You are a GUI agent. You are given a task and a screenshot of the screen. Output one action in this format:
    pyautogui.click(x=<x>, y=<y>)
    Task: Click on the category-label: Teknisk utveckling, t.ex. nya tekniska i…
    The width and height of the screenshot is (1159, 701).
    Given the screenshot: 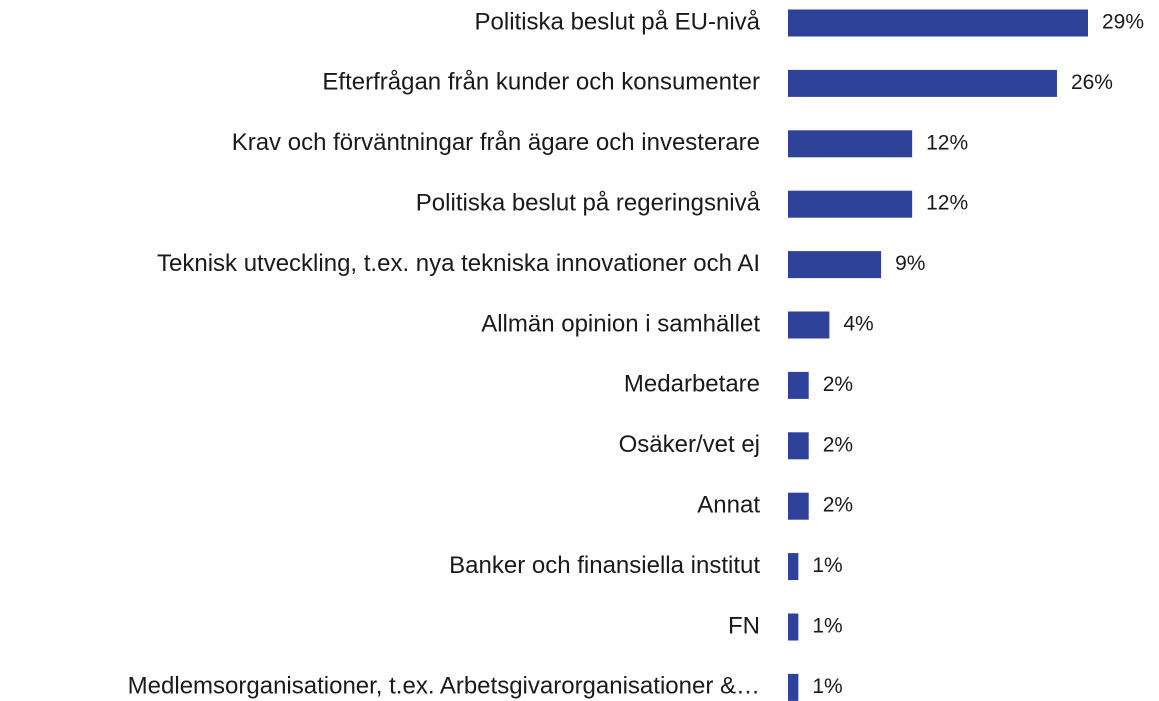 What is the action you would take?
    pyautogui.click(x=458, y=263)
    